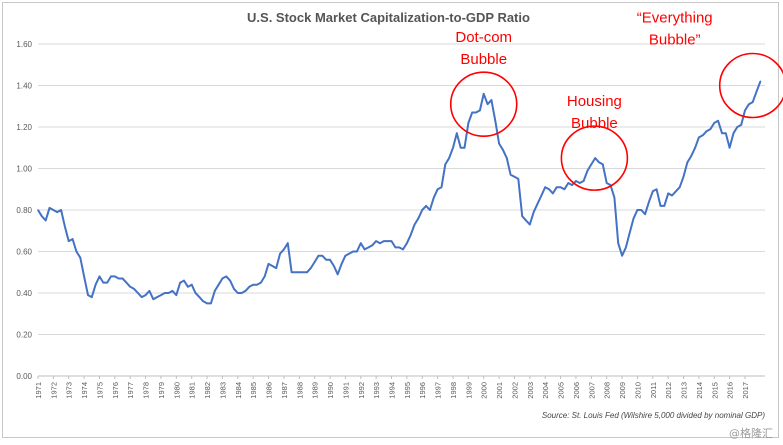 Image resolution: width=783 pixels, height=445 pixels. What do you see at coordinates (392, 390) in the screenshot?
I see `x-tick-label: 1994` at bounding box center [392, 390].